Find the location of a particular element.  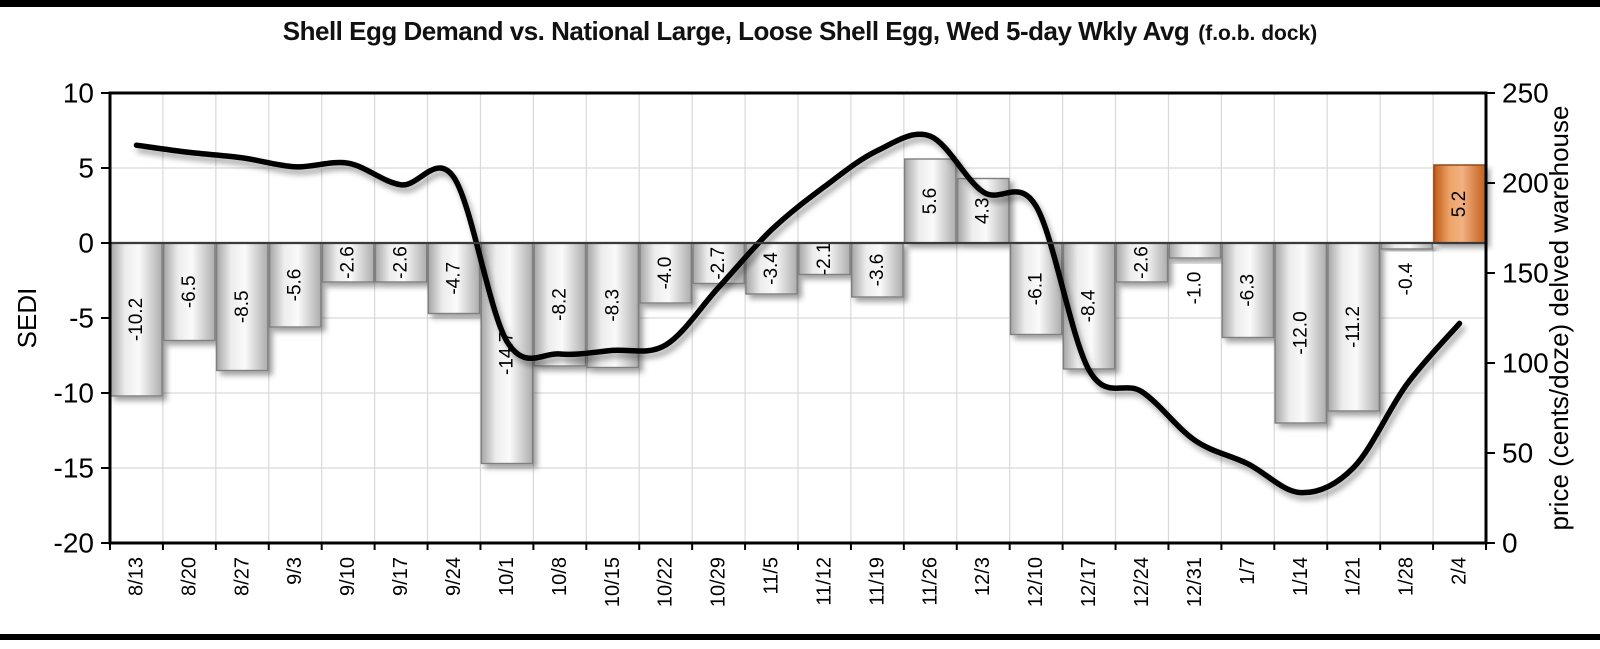

bar-label: -2.1 is located at coordinates (824, 258).